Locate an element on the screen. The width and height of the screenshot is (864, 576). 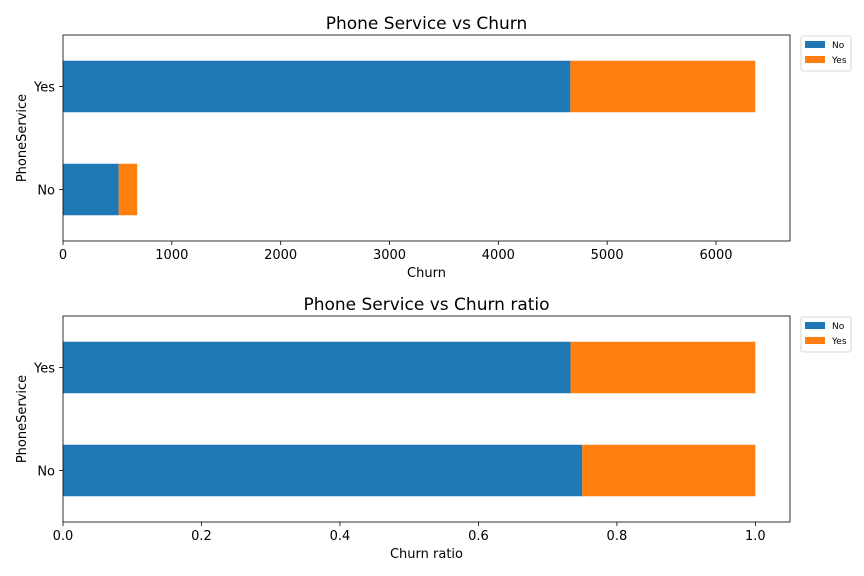
x-tick-label: 2000 is located at coordinates (280, 255).